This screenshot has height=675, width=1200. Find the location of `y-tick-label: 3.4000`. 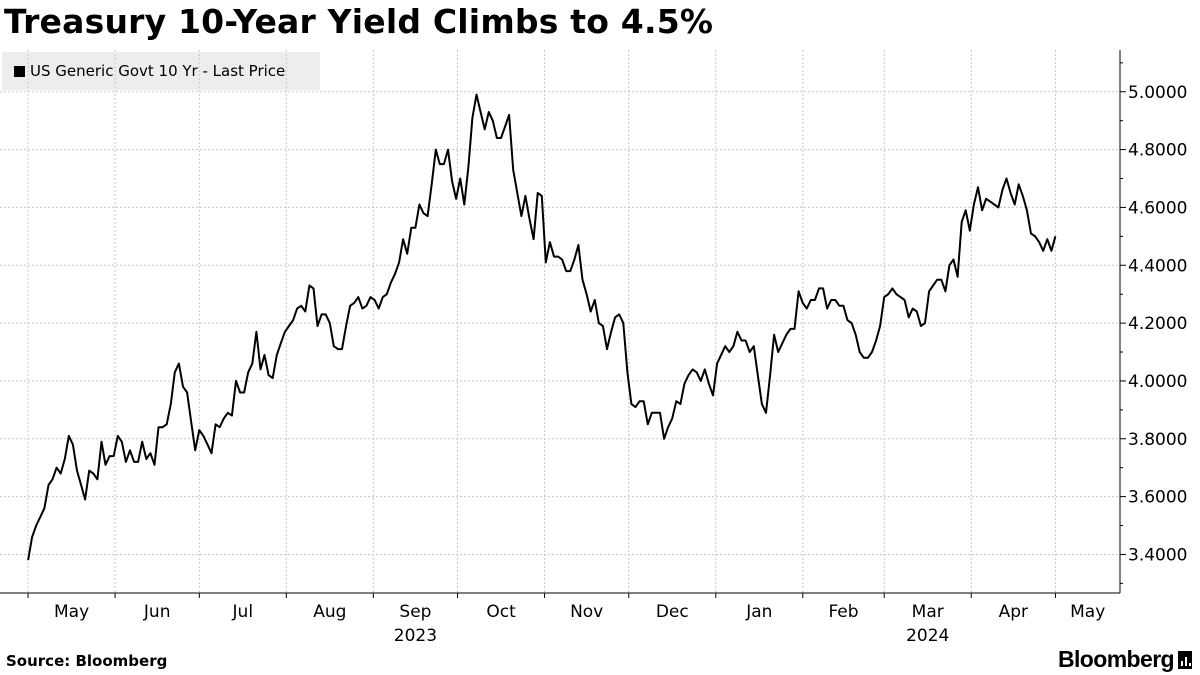

y-tick-label: 3.4000 is located at coordinates (1157, 555).